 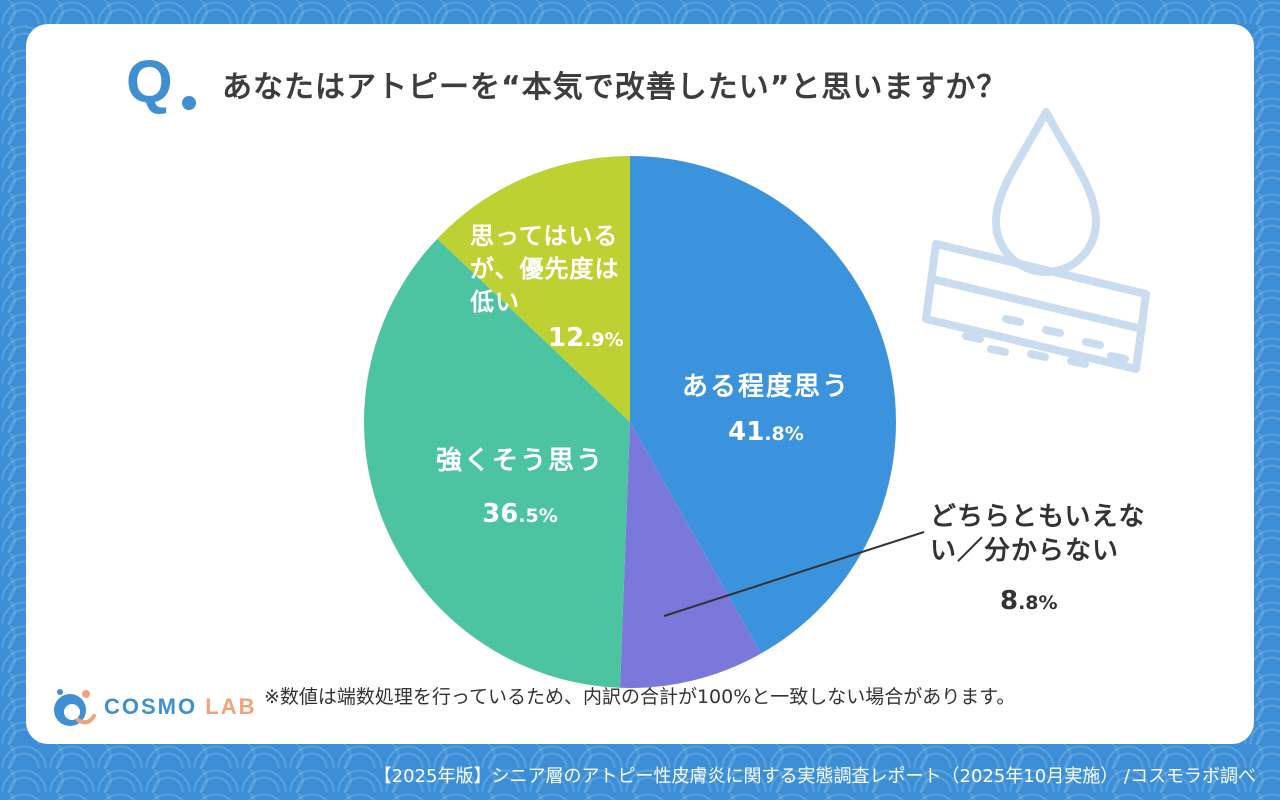 I want to click on slice-value-s0: 41.8%, so click(x=766, y=432).